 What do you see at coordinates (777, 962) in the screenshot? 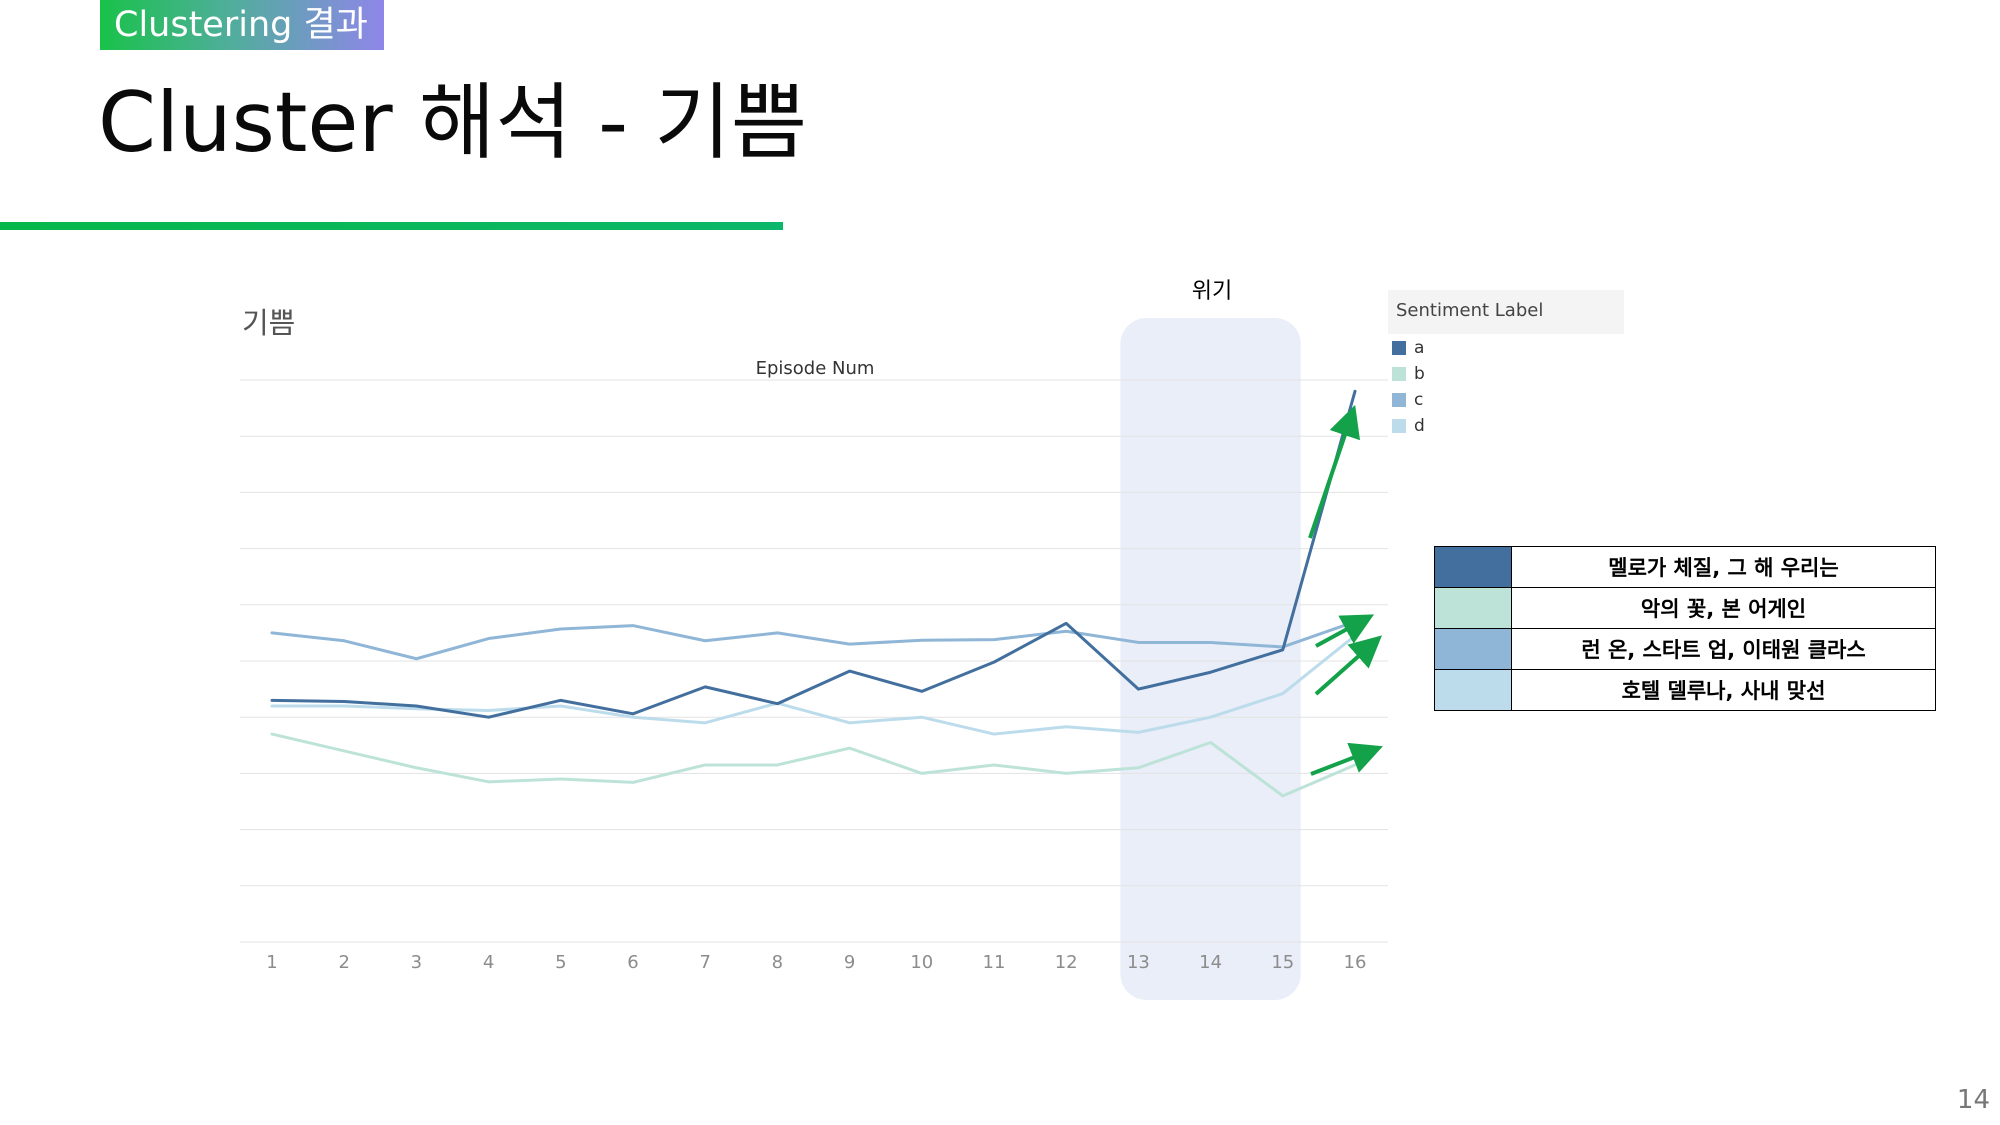
I see `x-tick-label: 8` at bounding box center [777, 962].